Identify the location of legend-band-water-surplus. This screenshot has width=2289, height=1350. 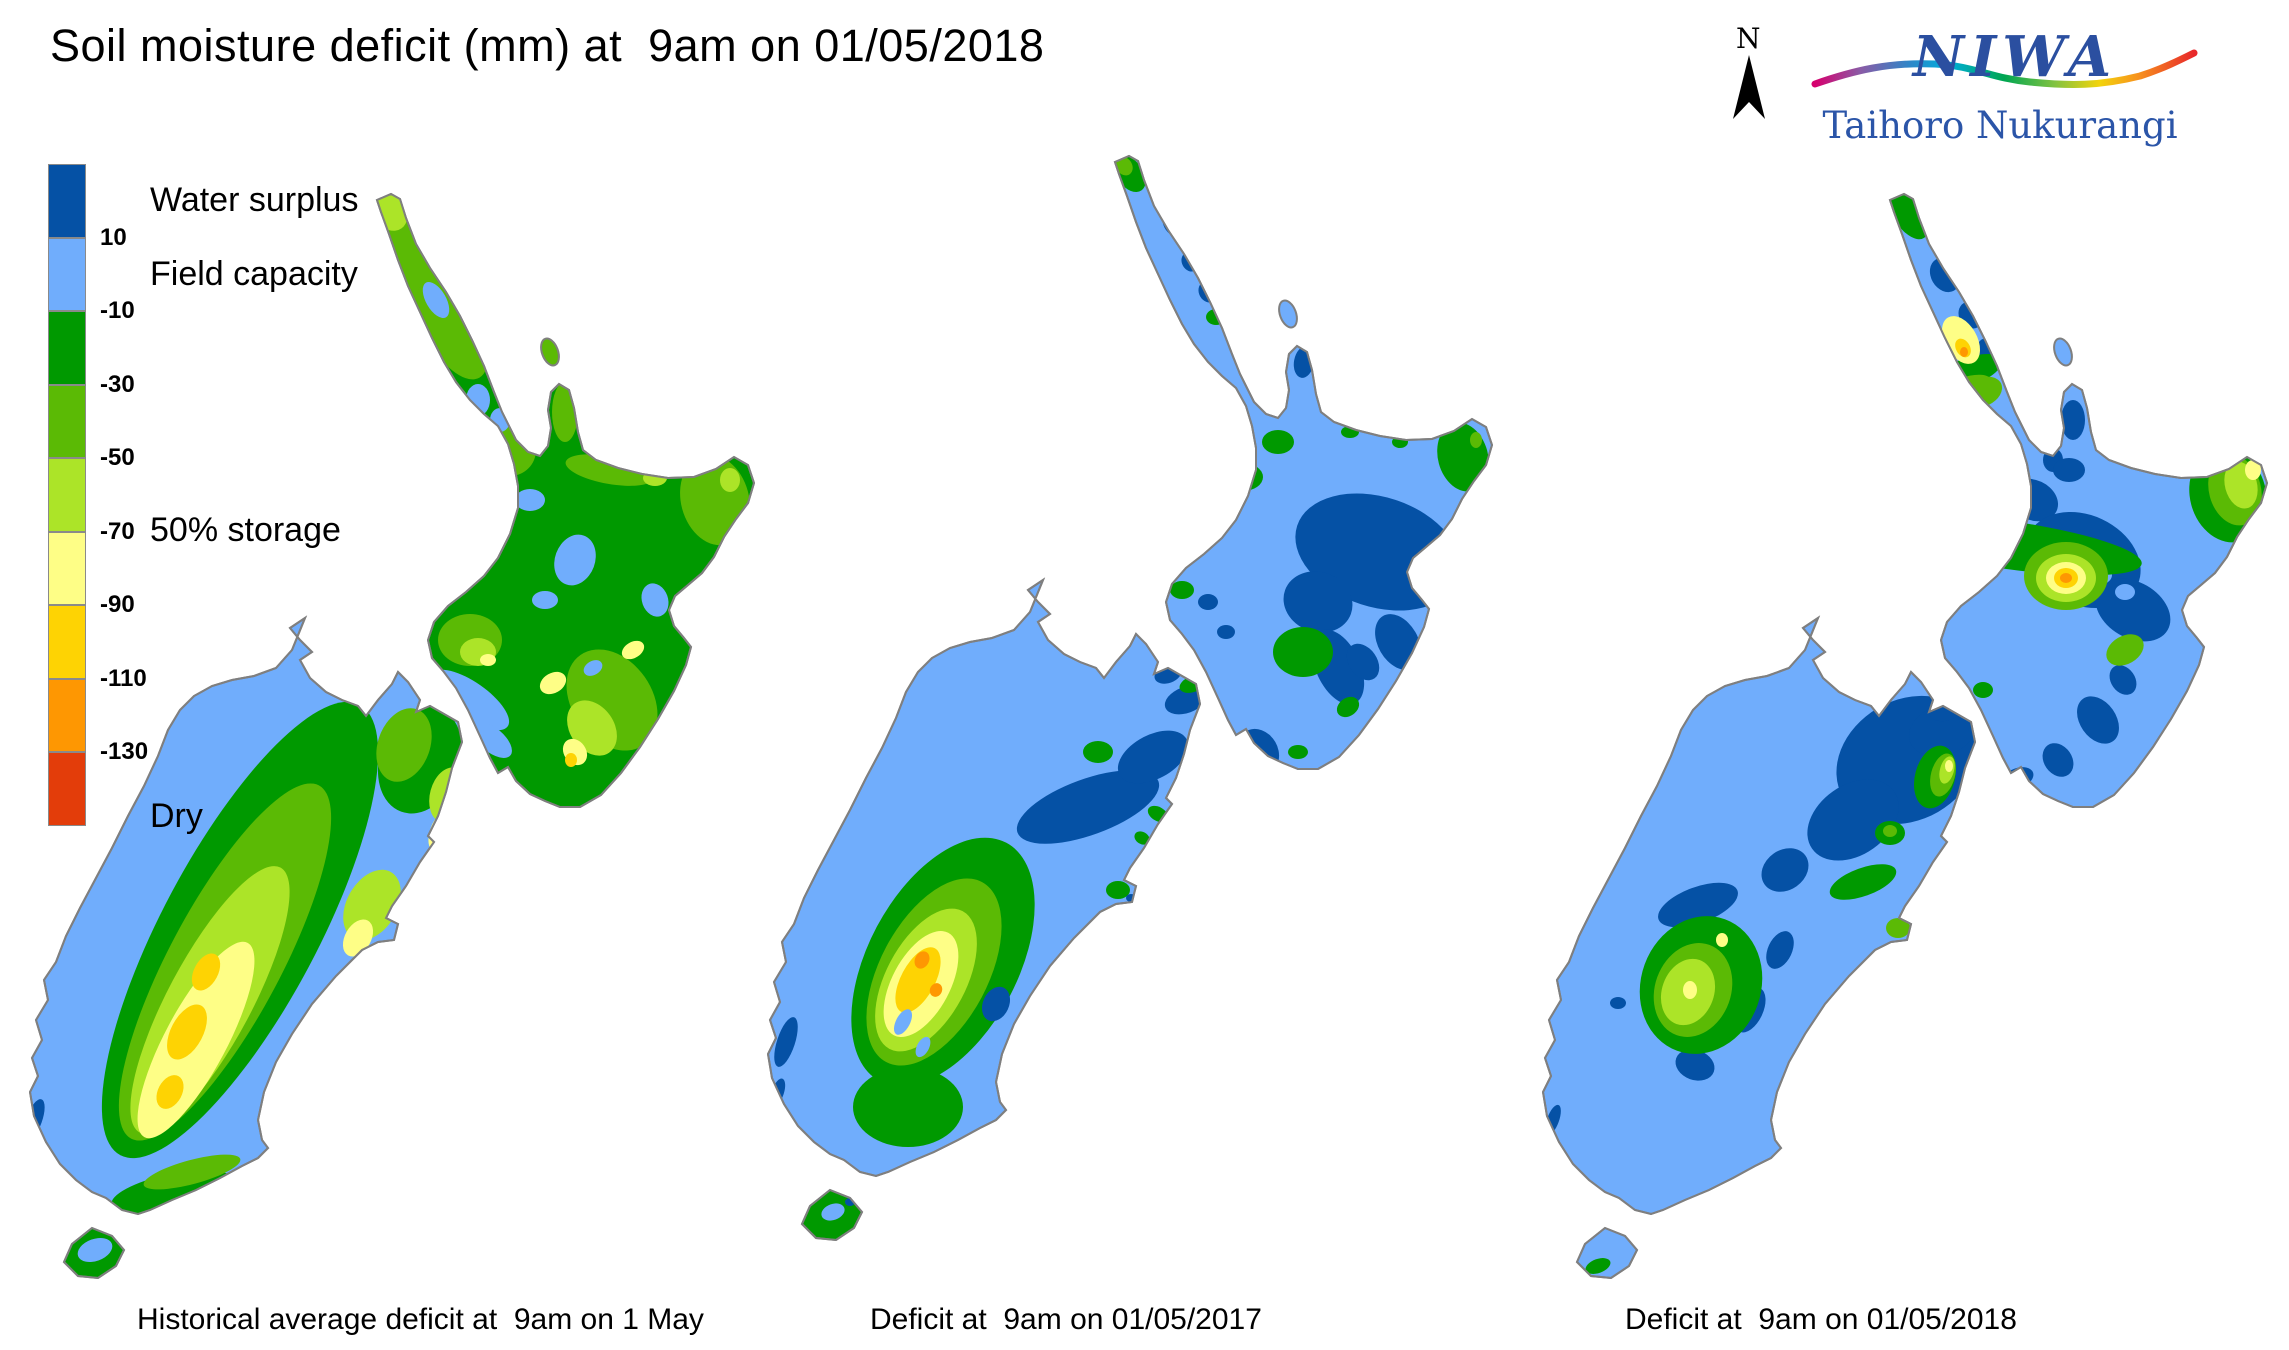
(67, 201).